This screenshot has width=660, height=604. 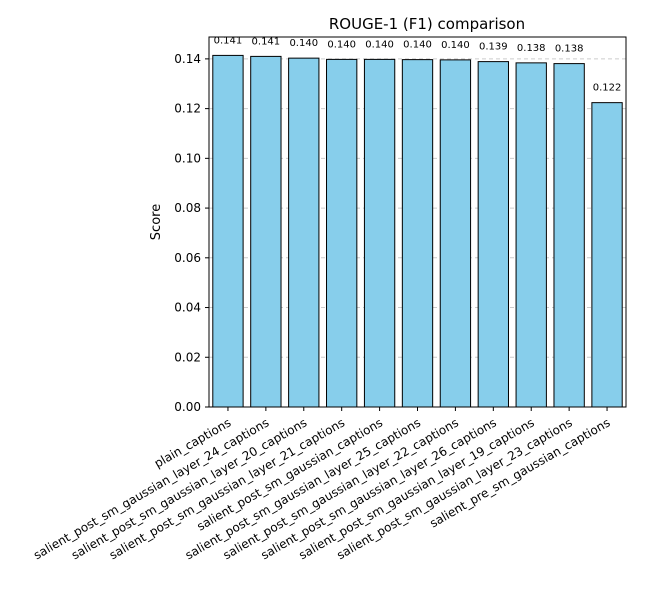 I want to click on y-axis-label: Score, so click(x=156, y=222).